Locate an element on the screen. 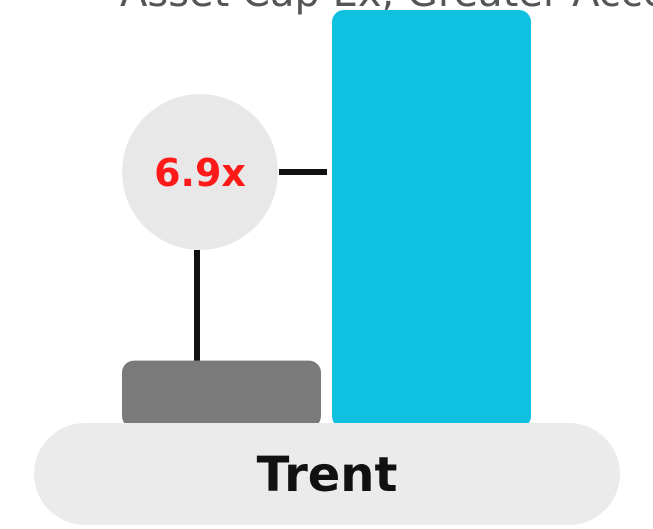 This screenshot has height=529, width=653. category-label-trent: Trent is located at coordinates (327, 475).